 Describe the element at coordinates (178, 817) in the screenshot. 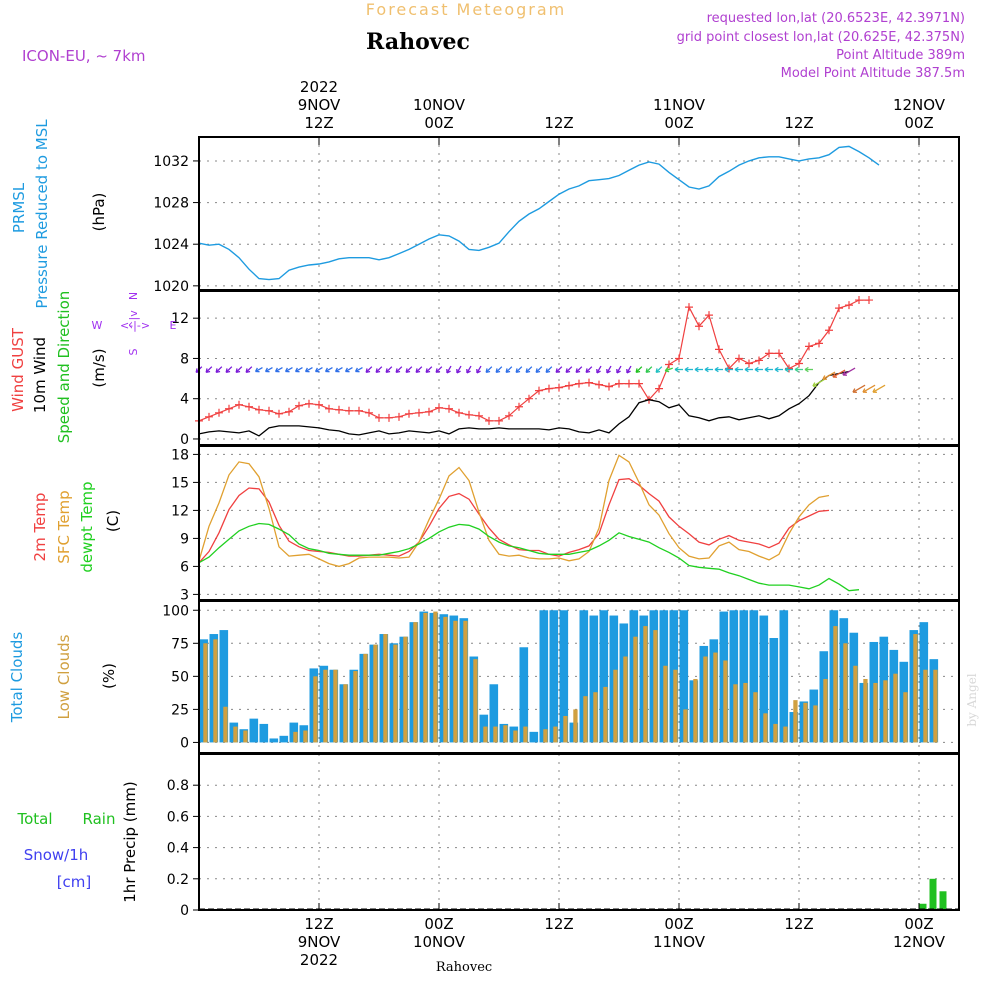

I see `ytick-label-precip: 0.6` at that location.